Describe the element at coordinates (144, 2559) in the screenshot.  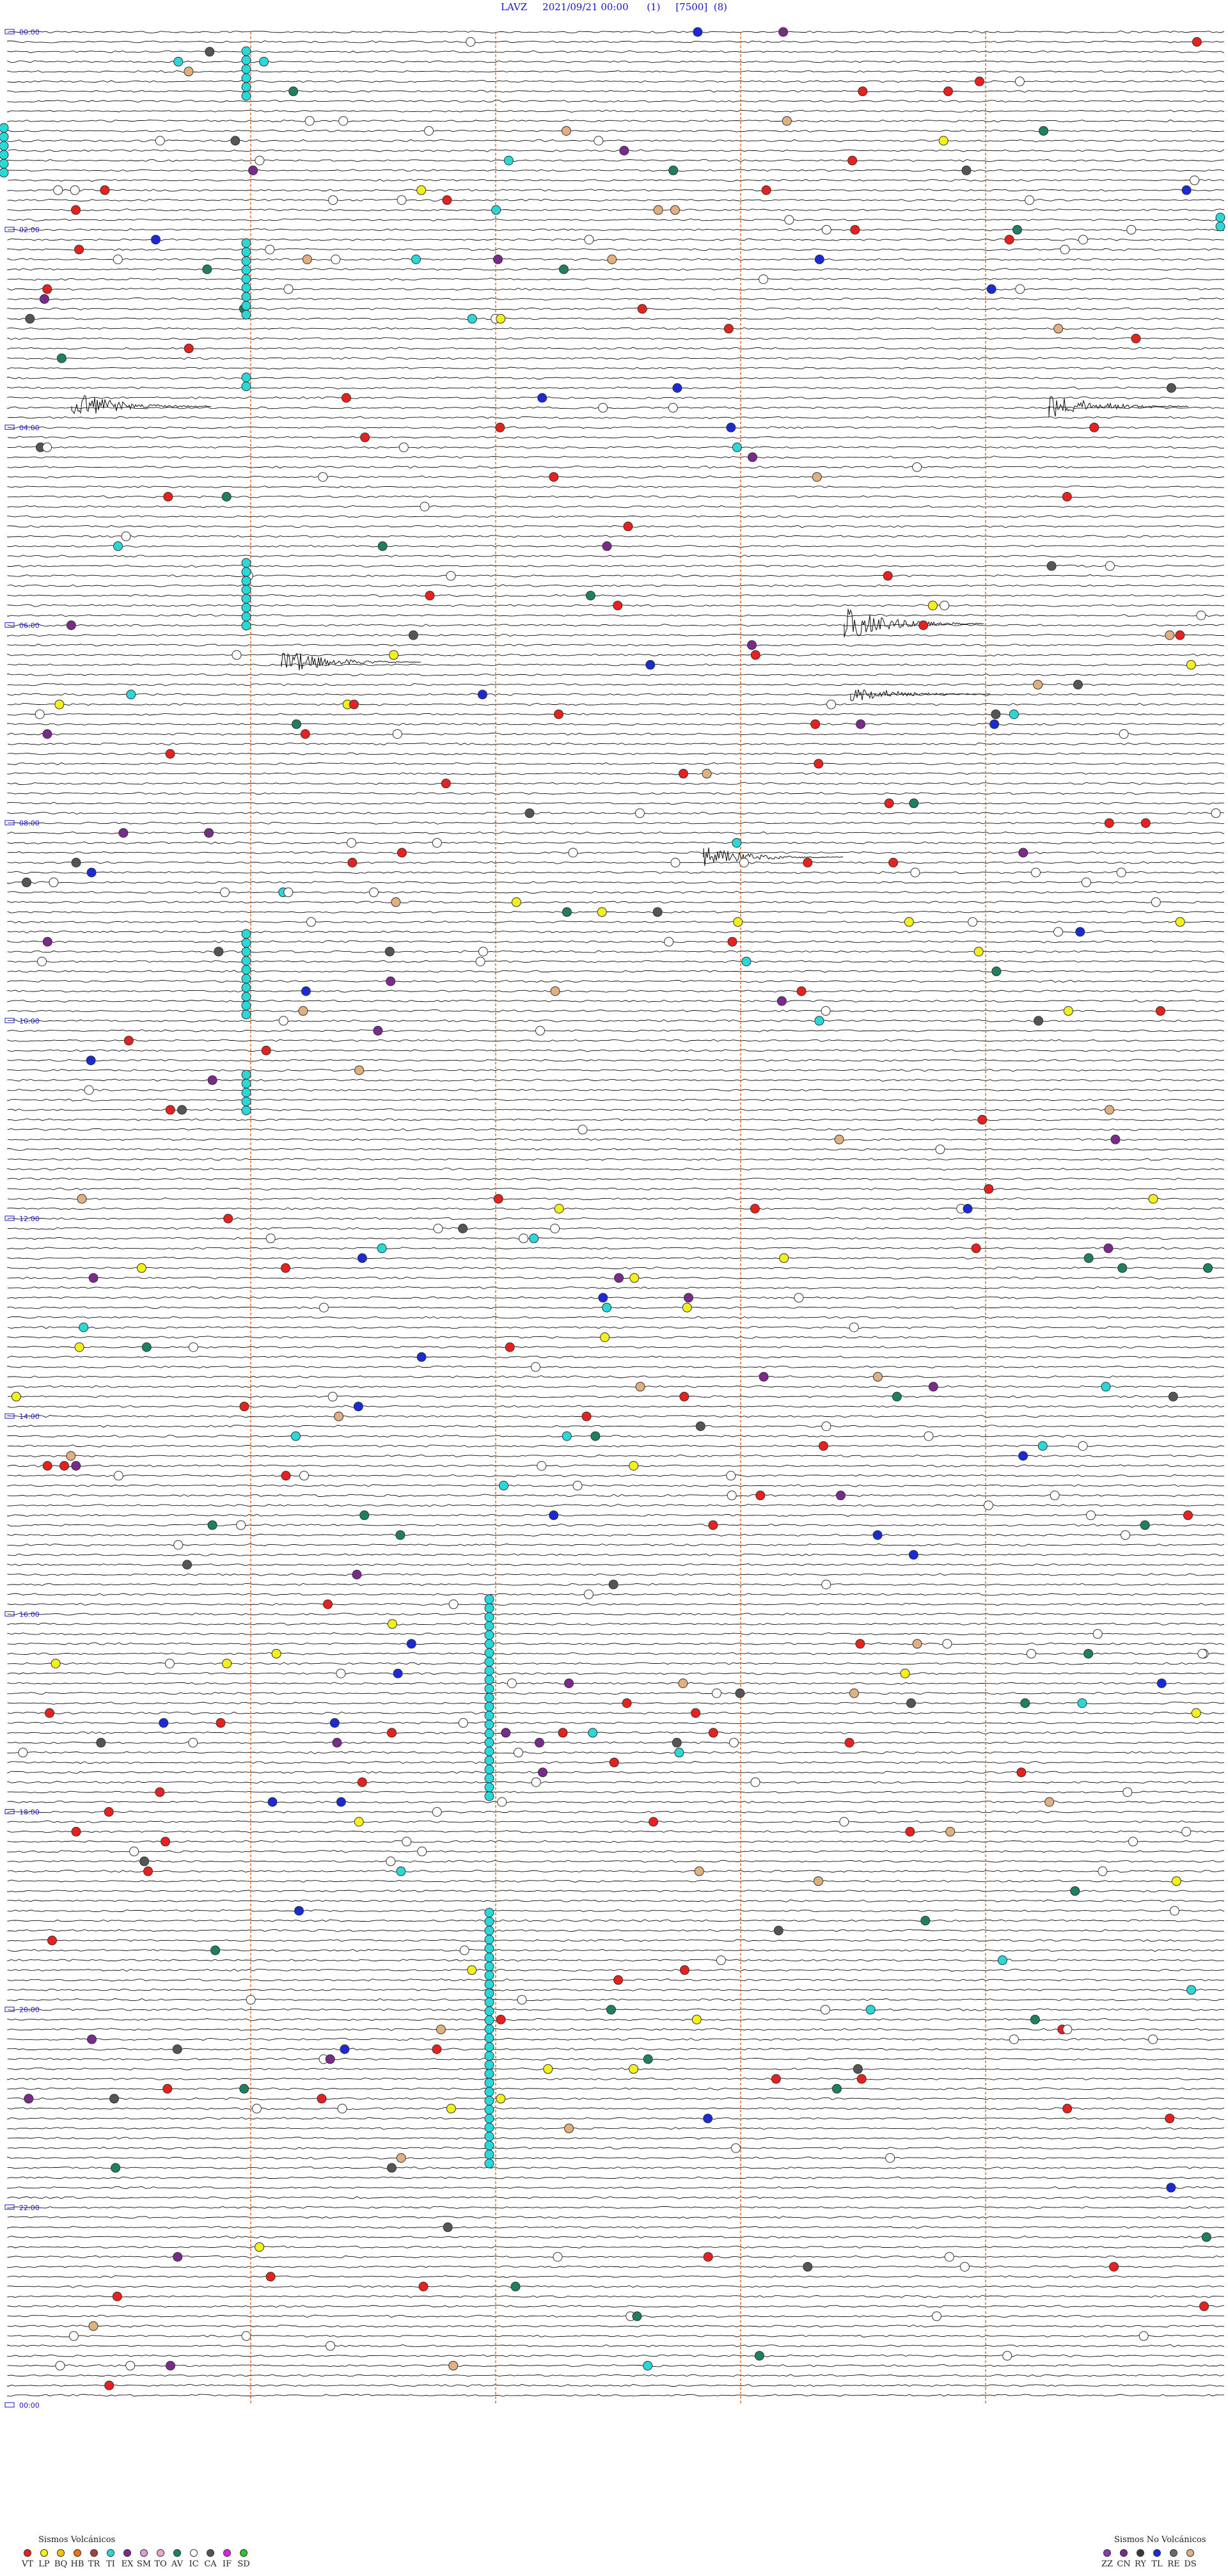
I see `legend-volcanic-item-sm: SM` at that location.